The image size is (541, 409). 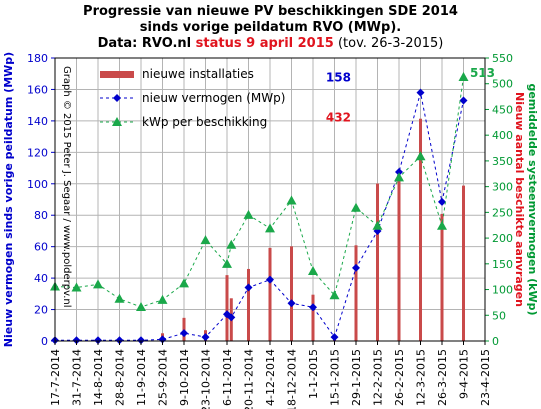 I want to click on y-left-tick-label: 140, so click(x=37, y=121).